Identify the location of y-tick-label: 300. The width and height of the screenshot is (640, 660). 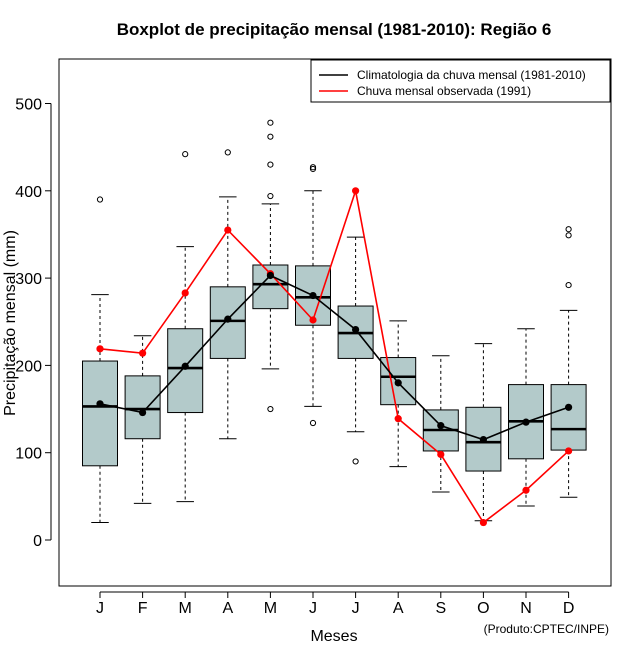
(28, 279).